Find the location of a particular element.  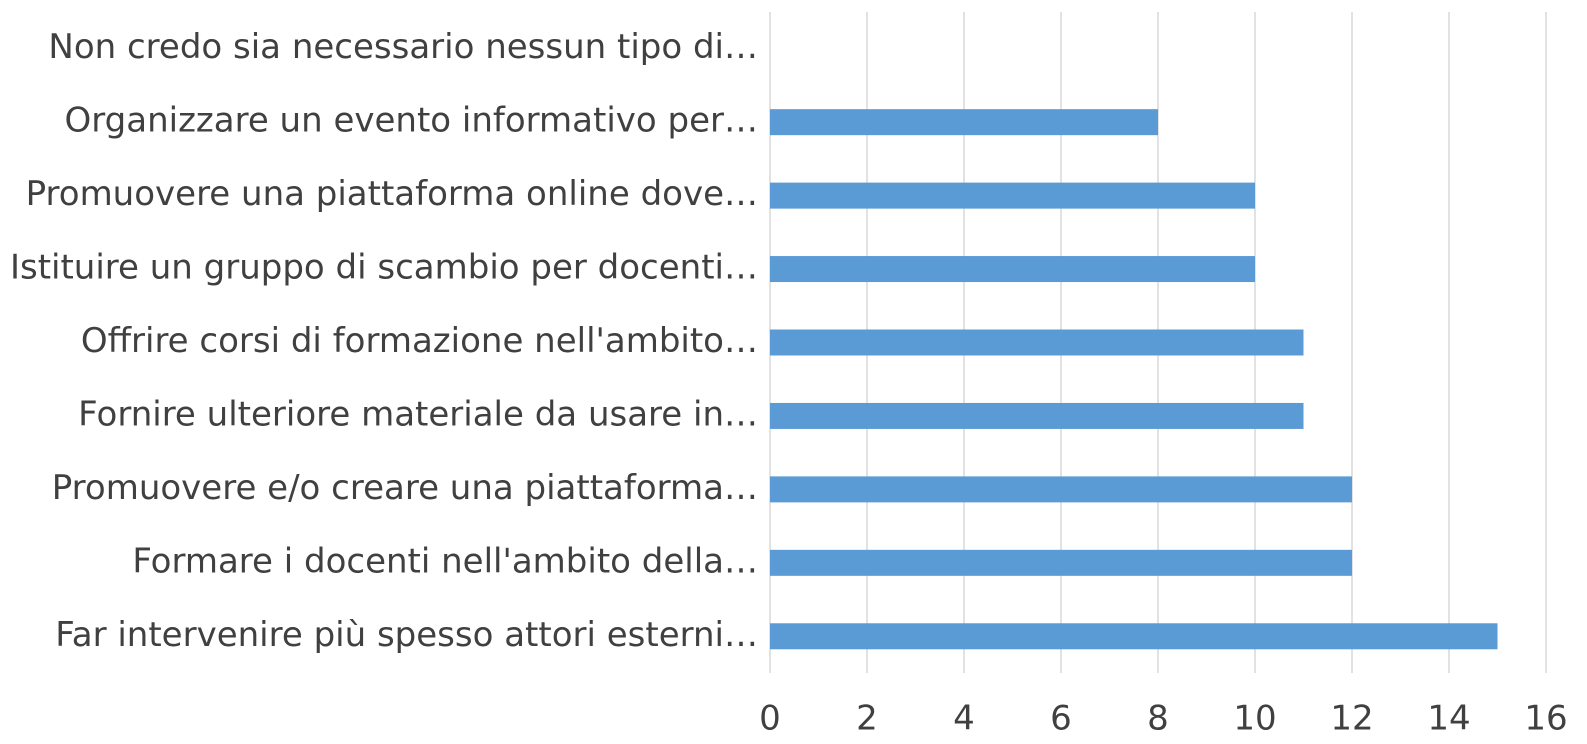

x-tick-label: 14 is located at coordinates (1448, 719).